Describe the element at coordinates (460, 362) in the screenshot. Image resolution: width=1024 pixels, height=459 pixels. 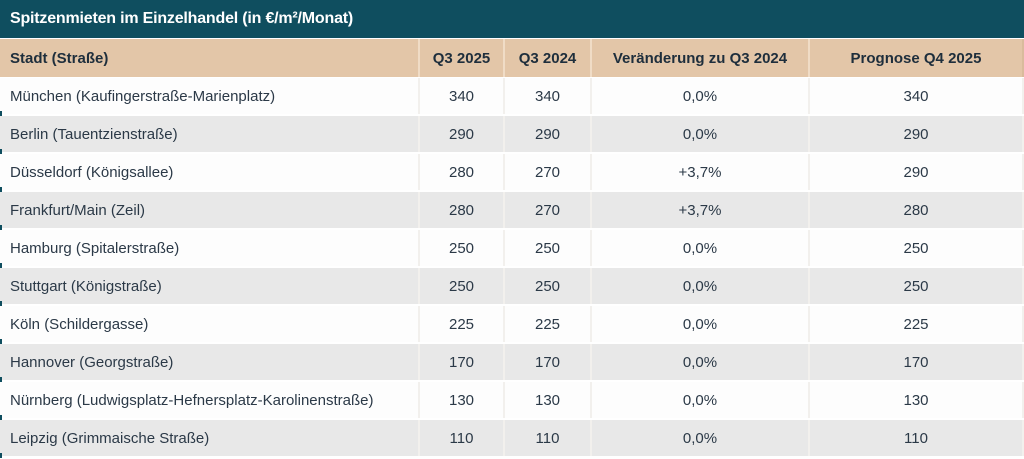
I see `cell-q3-2025: 170` at that location.